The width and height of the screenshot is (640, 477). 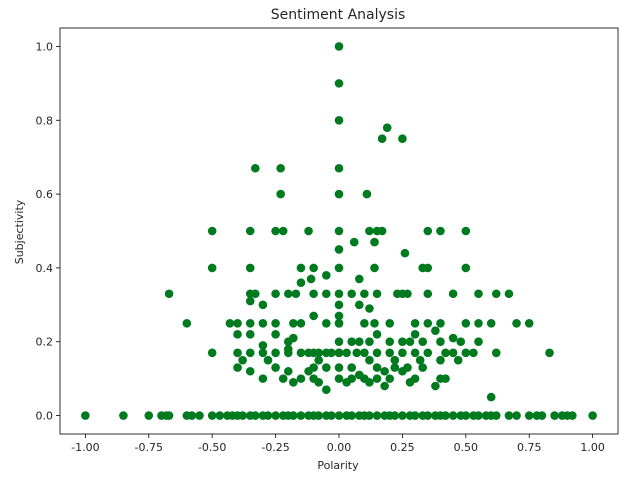 What do you see at coordinates (45, 120) in the screenshot?
I see `y-tick-label: 0.8` at bounding box center [45, 120].